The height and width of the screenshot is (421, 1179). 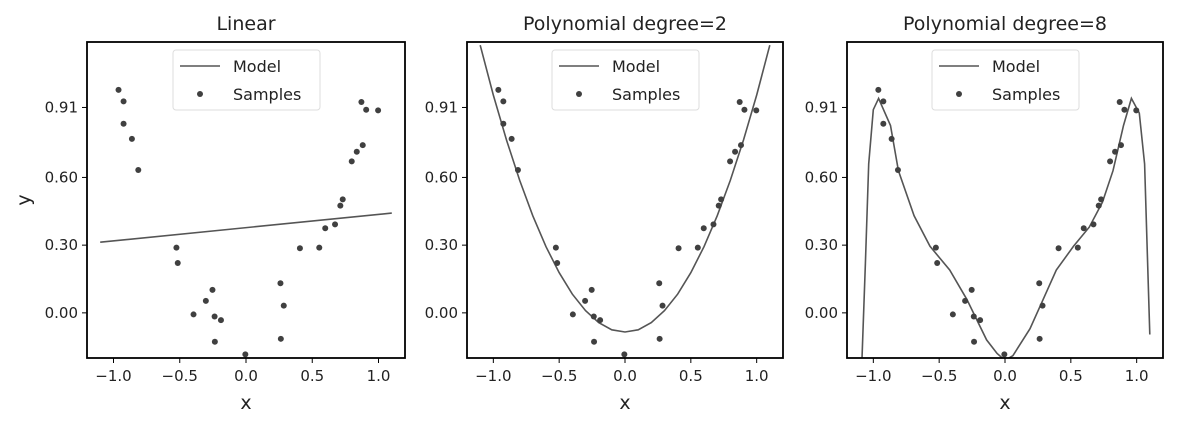 What do you see at coordinates (200, 94) in the screenshot?
I see `legend-dot-icon` at bounding box center [200, 94].